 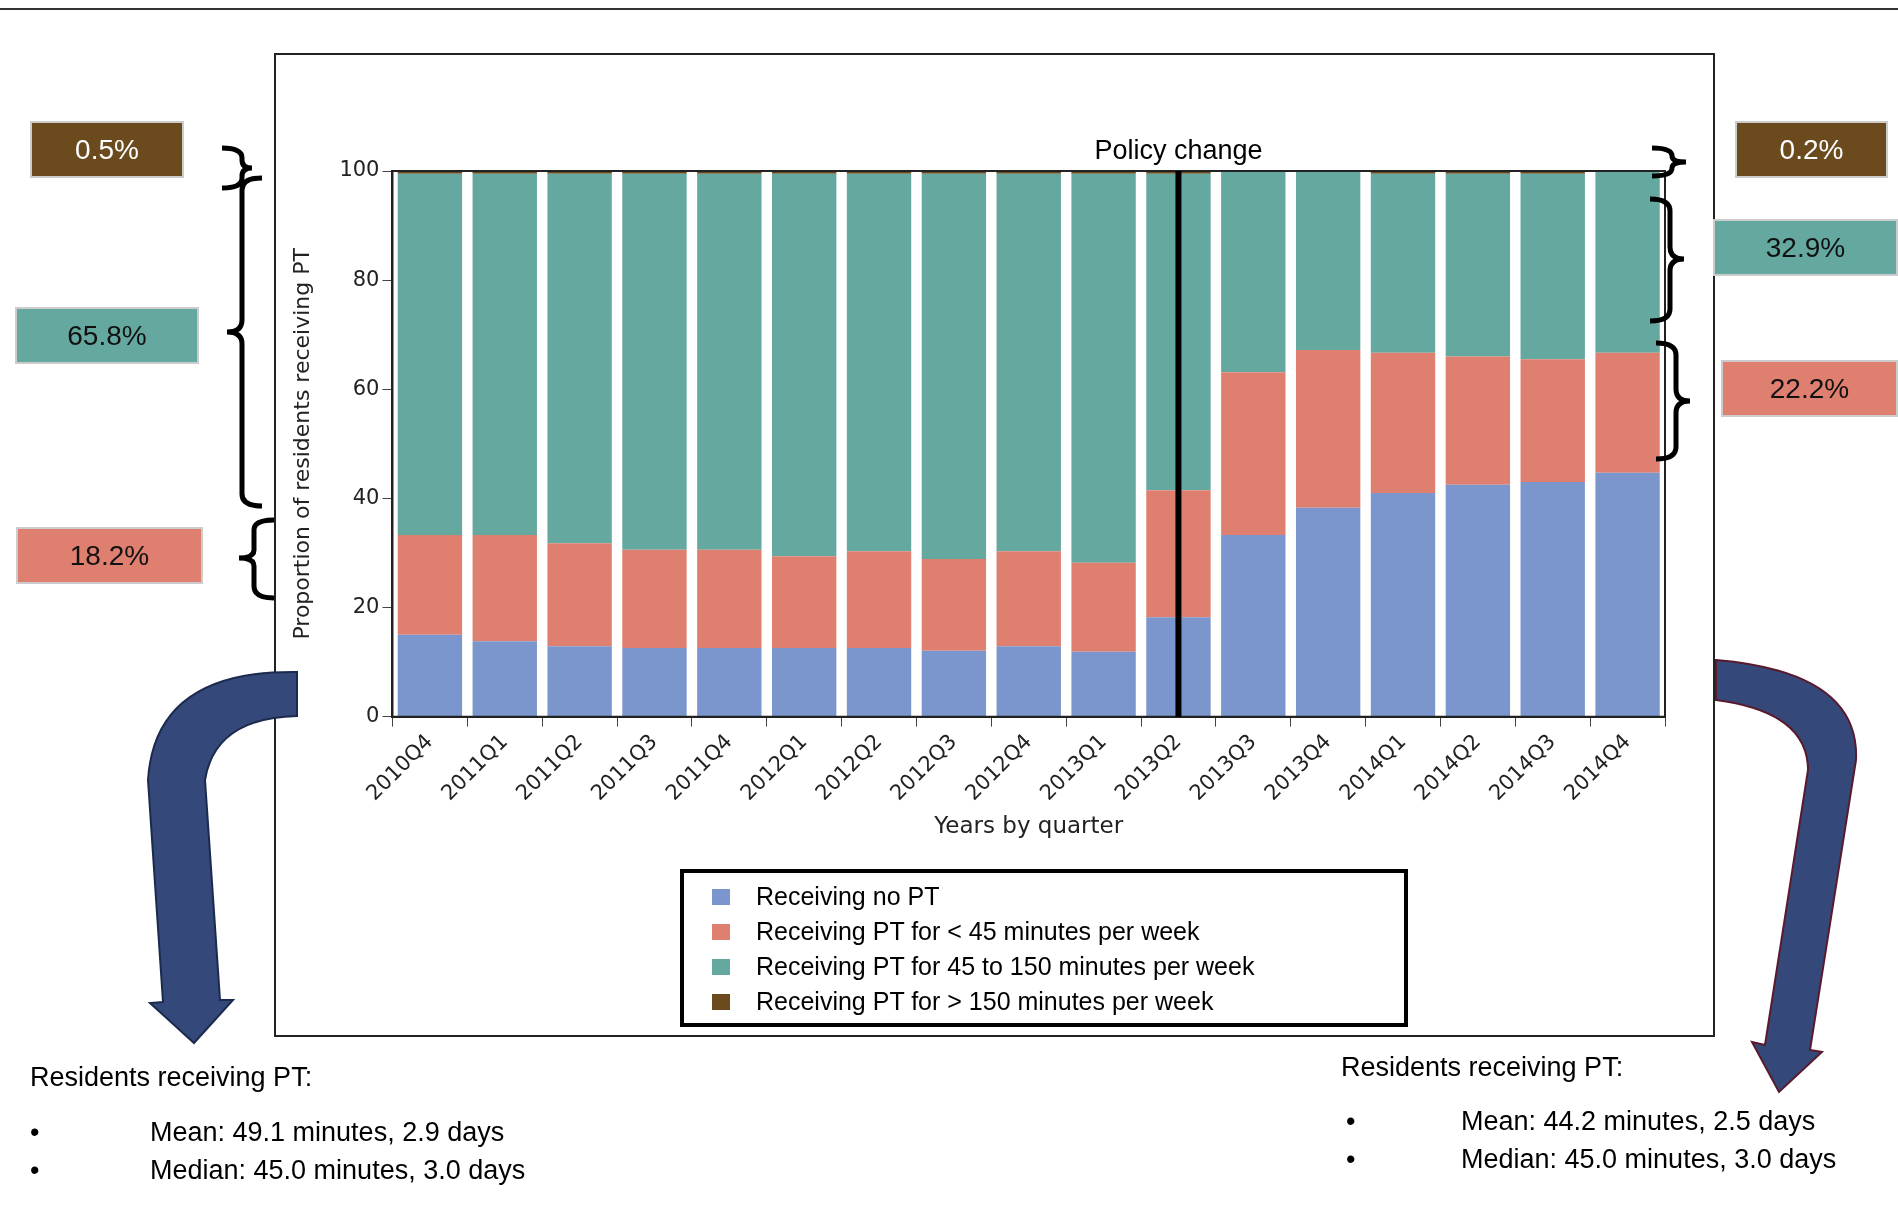 I want to click on legend-label: Receiving PT for > 150 minutes per week, so click(x=985, y=1001).